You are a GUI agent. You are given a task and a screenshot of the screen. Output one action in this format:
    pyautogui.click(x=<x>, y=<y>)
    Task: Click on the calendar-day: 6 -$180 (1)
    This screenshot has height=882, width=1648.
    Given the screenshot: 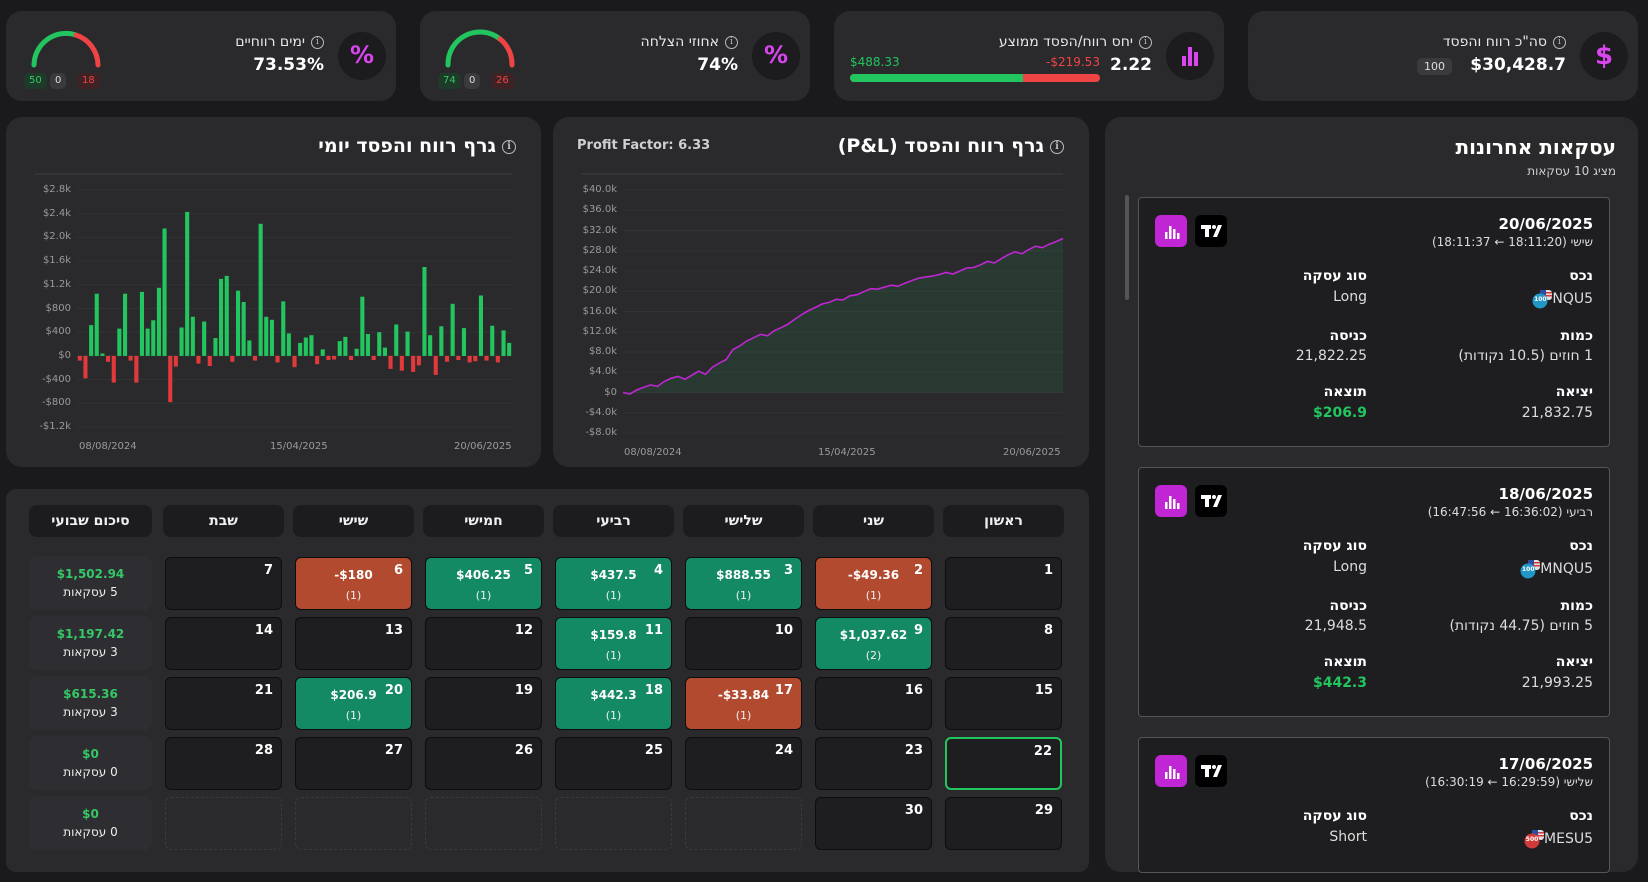 What is the action you would take?
    pyautogui.click(x=353, y=583)
    